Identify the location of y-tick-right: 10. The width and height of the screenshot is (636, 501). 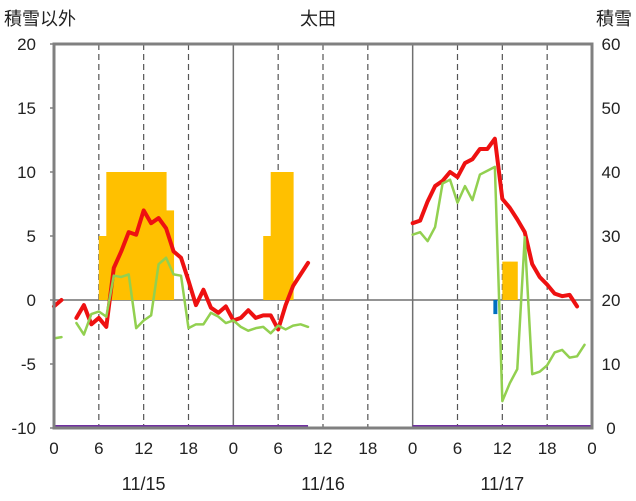
(611, 364).